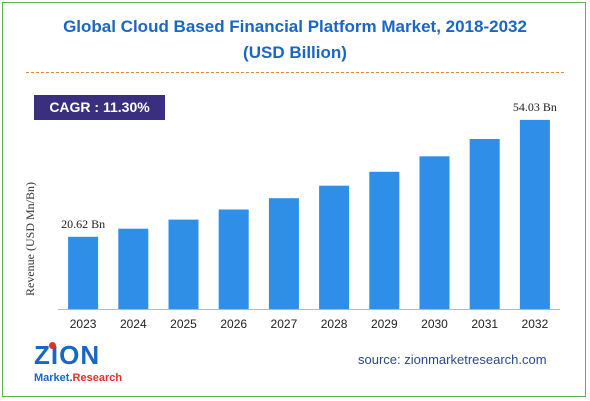 The width and height of the screenshot is (590, 401). I want to click on x-tick-label: 2031, so click(484, 324).